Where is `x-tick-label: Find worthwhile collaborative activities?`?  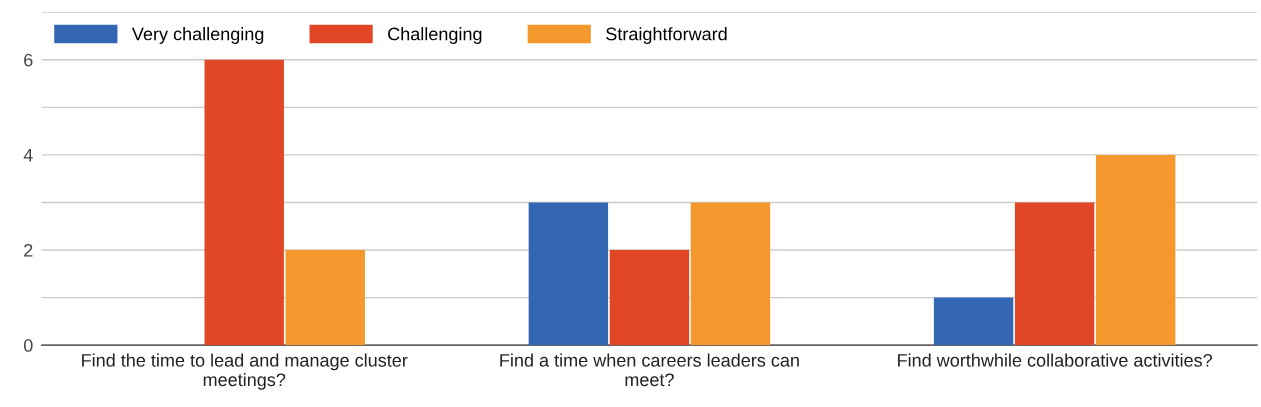 x-tick-label: Find worthwhile collaborative activities? is located at coordinates (1055, 360).